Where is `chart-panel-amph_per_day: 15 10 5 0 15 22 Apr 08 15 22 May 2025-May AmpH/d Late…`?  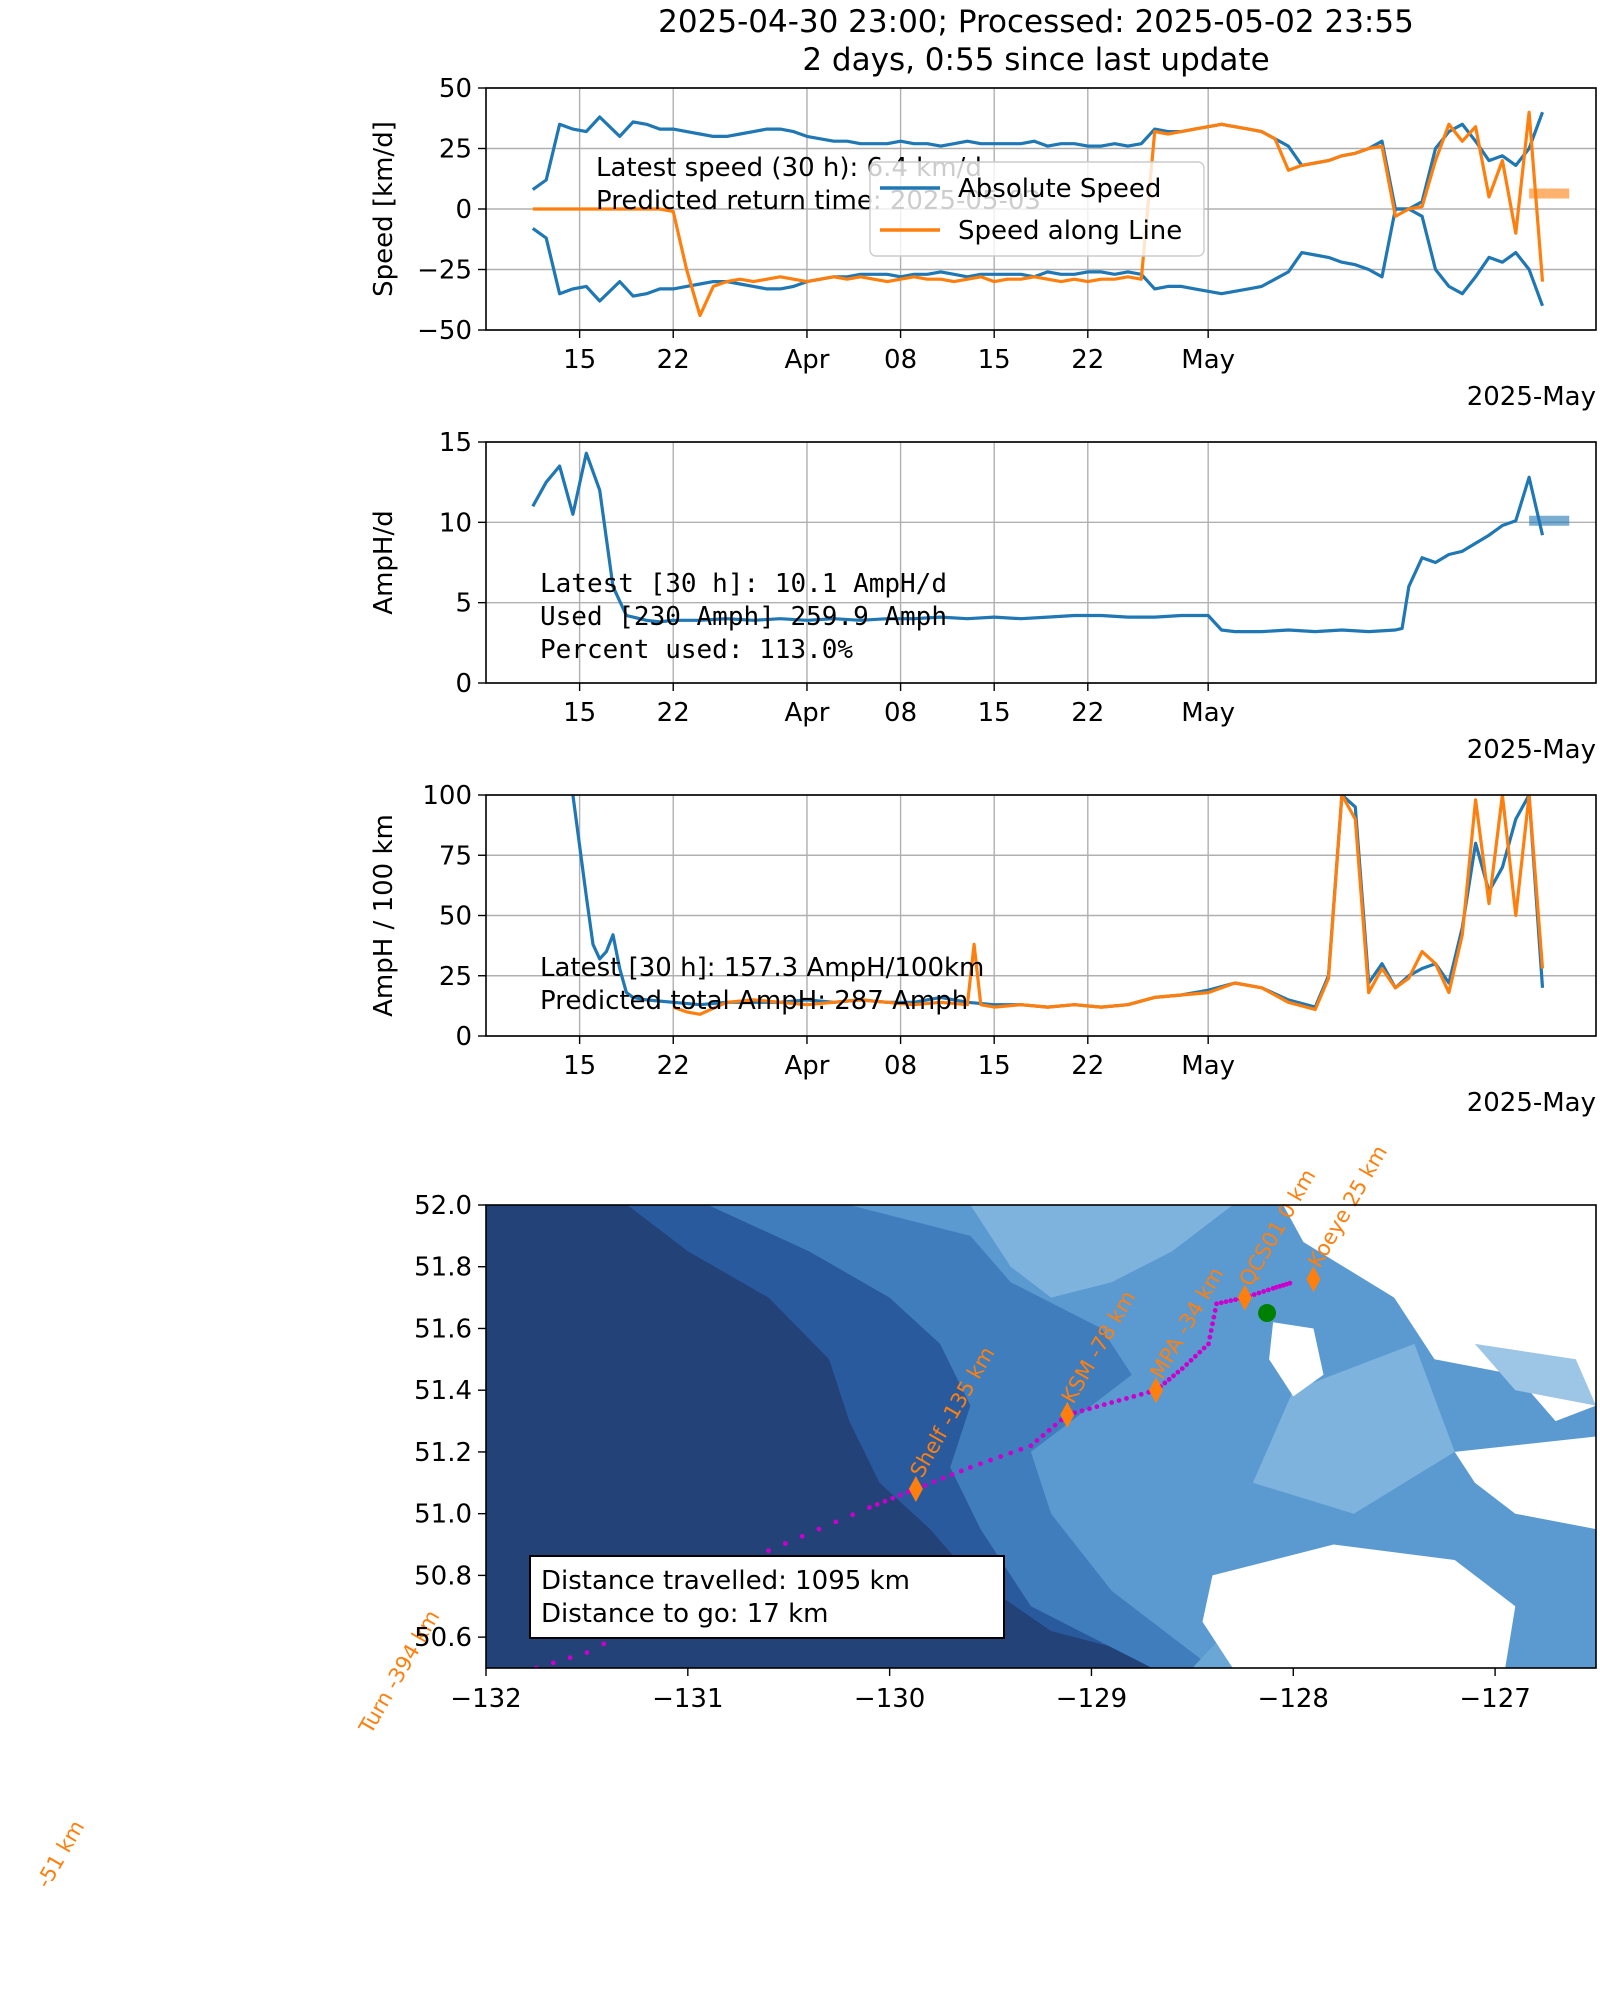
chart-panel-amph_per_day: 15 10 5 0 15 22 Apr 08 15 22 May 2025-May AmpH/d Late… is located at coordinates (983, 596).